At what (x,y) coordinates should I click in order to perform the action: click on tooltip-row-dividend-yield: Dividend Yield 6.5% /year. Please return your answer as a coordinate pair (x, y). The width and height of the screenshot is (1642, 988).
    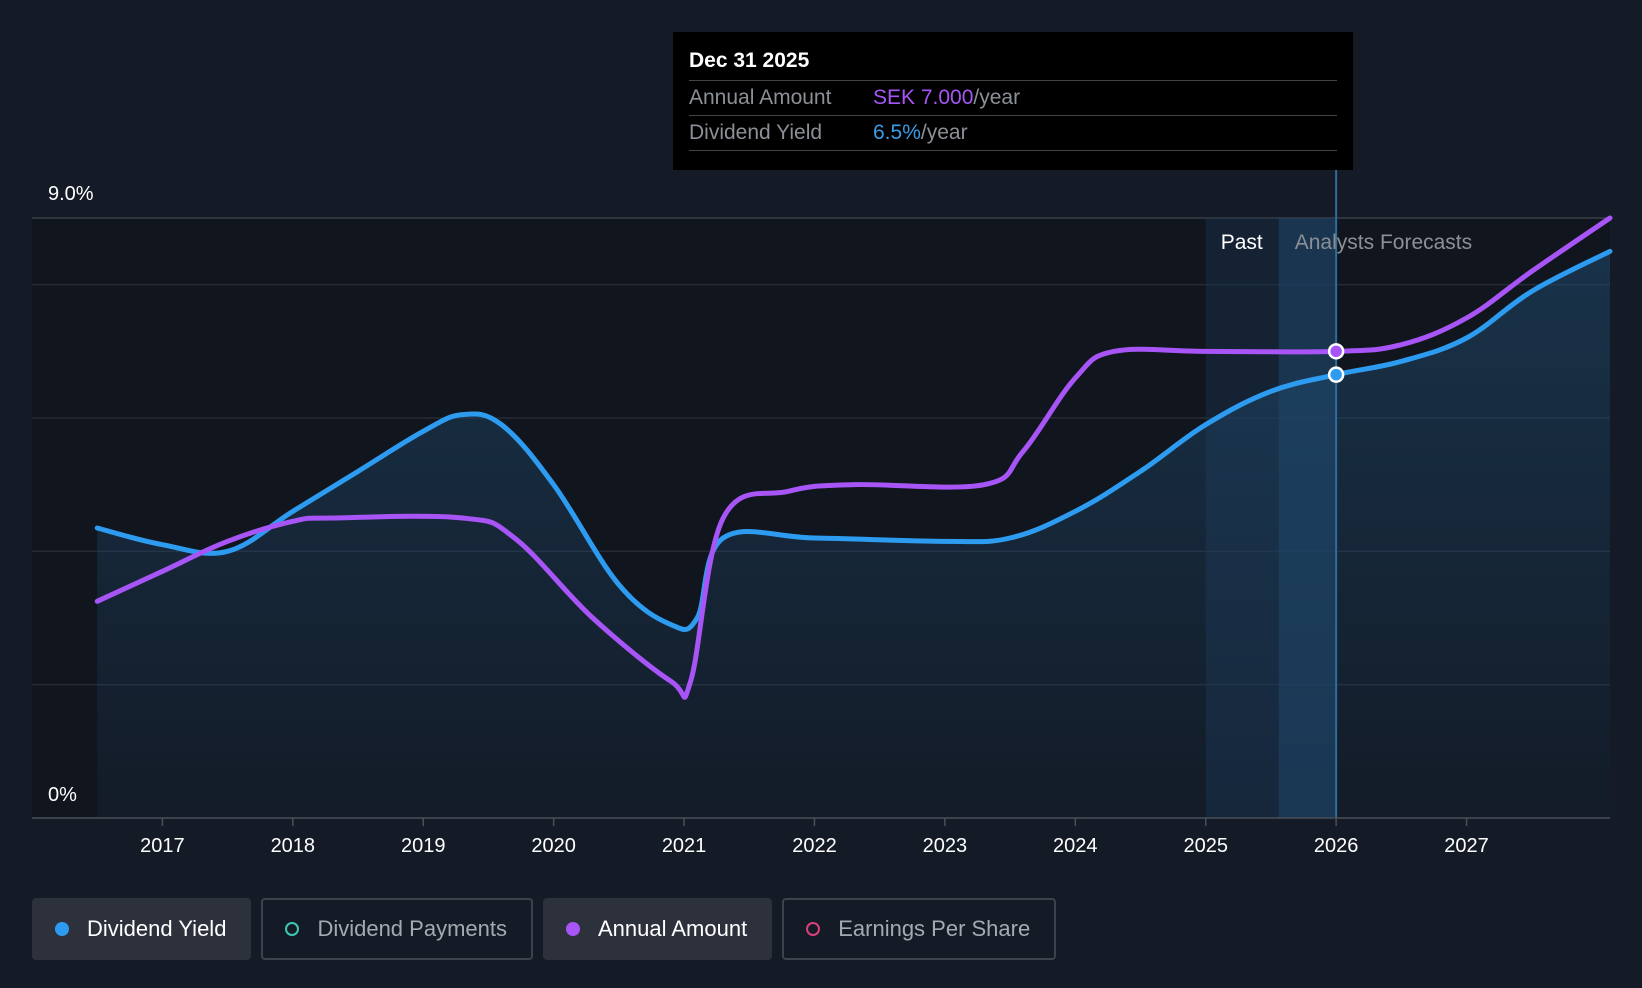
    Looking at the image, I should click on (1013, 133).